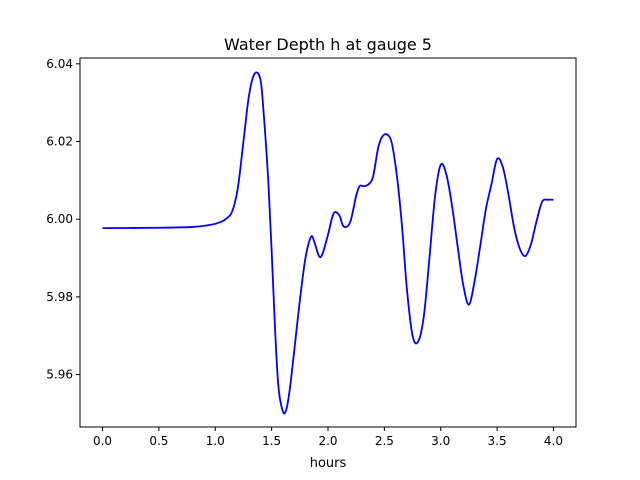 The width and height of the screenshot is (640, 480). I want to click on y-tick-label: 6.02, so click(59, 142).